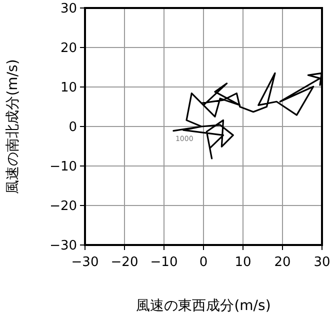 The image size is (331, 318). What do you see at coordinates (322, 262) in the screenshot?
I see `x-tick-label: 30` at bounding box center [322, 262].